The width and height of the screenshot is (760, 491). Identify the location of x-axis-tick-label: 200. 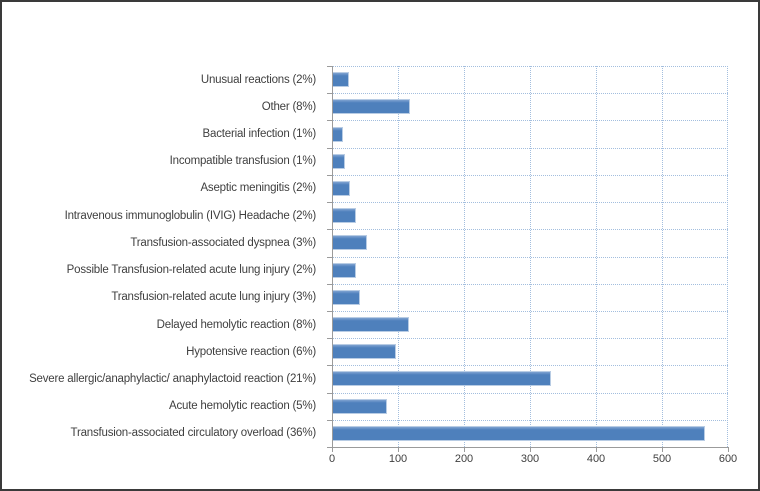
(464, 459).